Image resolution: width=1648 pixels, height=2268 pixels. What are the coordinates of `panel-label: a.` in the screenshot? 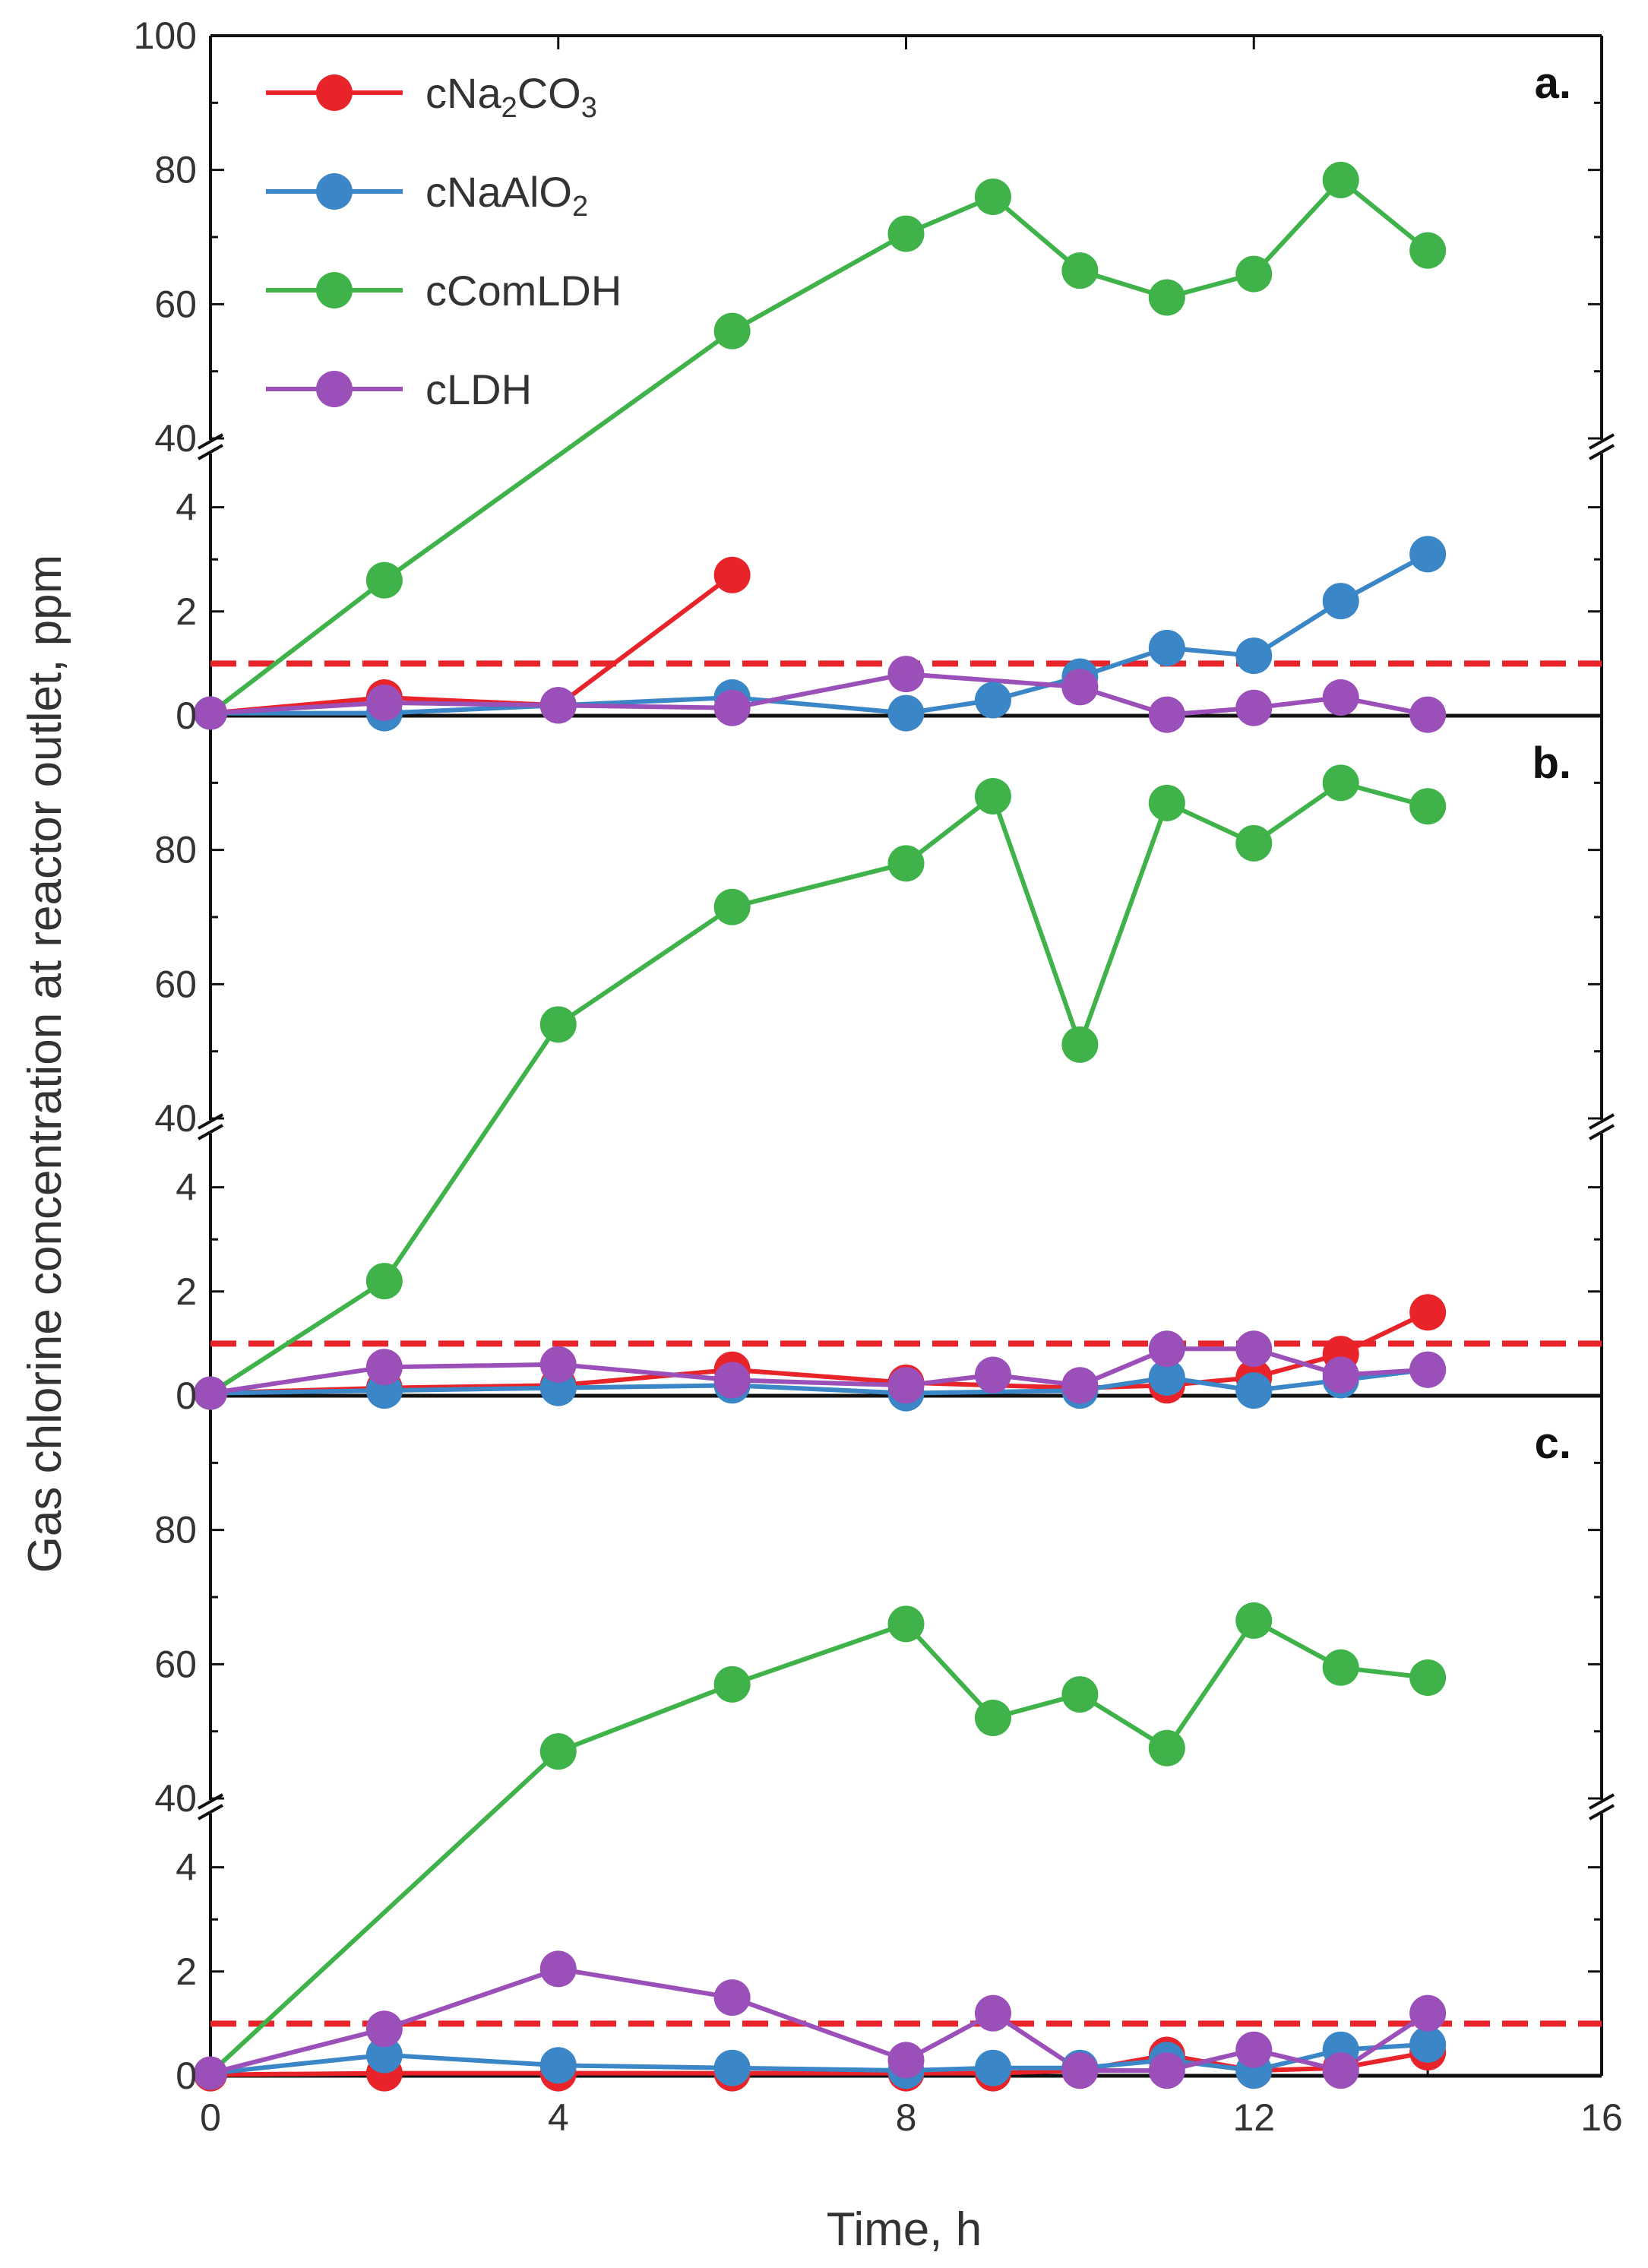 It's located at (1553, 83).